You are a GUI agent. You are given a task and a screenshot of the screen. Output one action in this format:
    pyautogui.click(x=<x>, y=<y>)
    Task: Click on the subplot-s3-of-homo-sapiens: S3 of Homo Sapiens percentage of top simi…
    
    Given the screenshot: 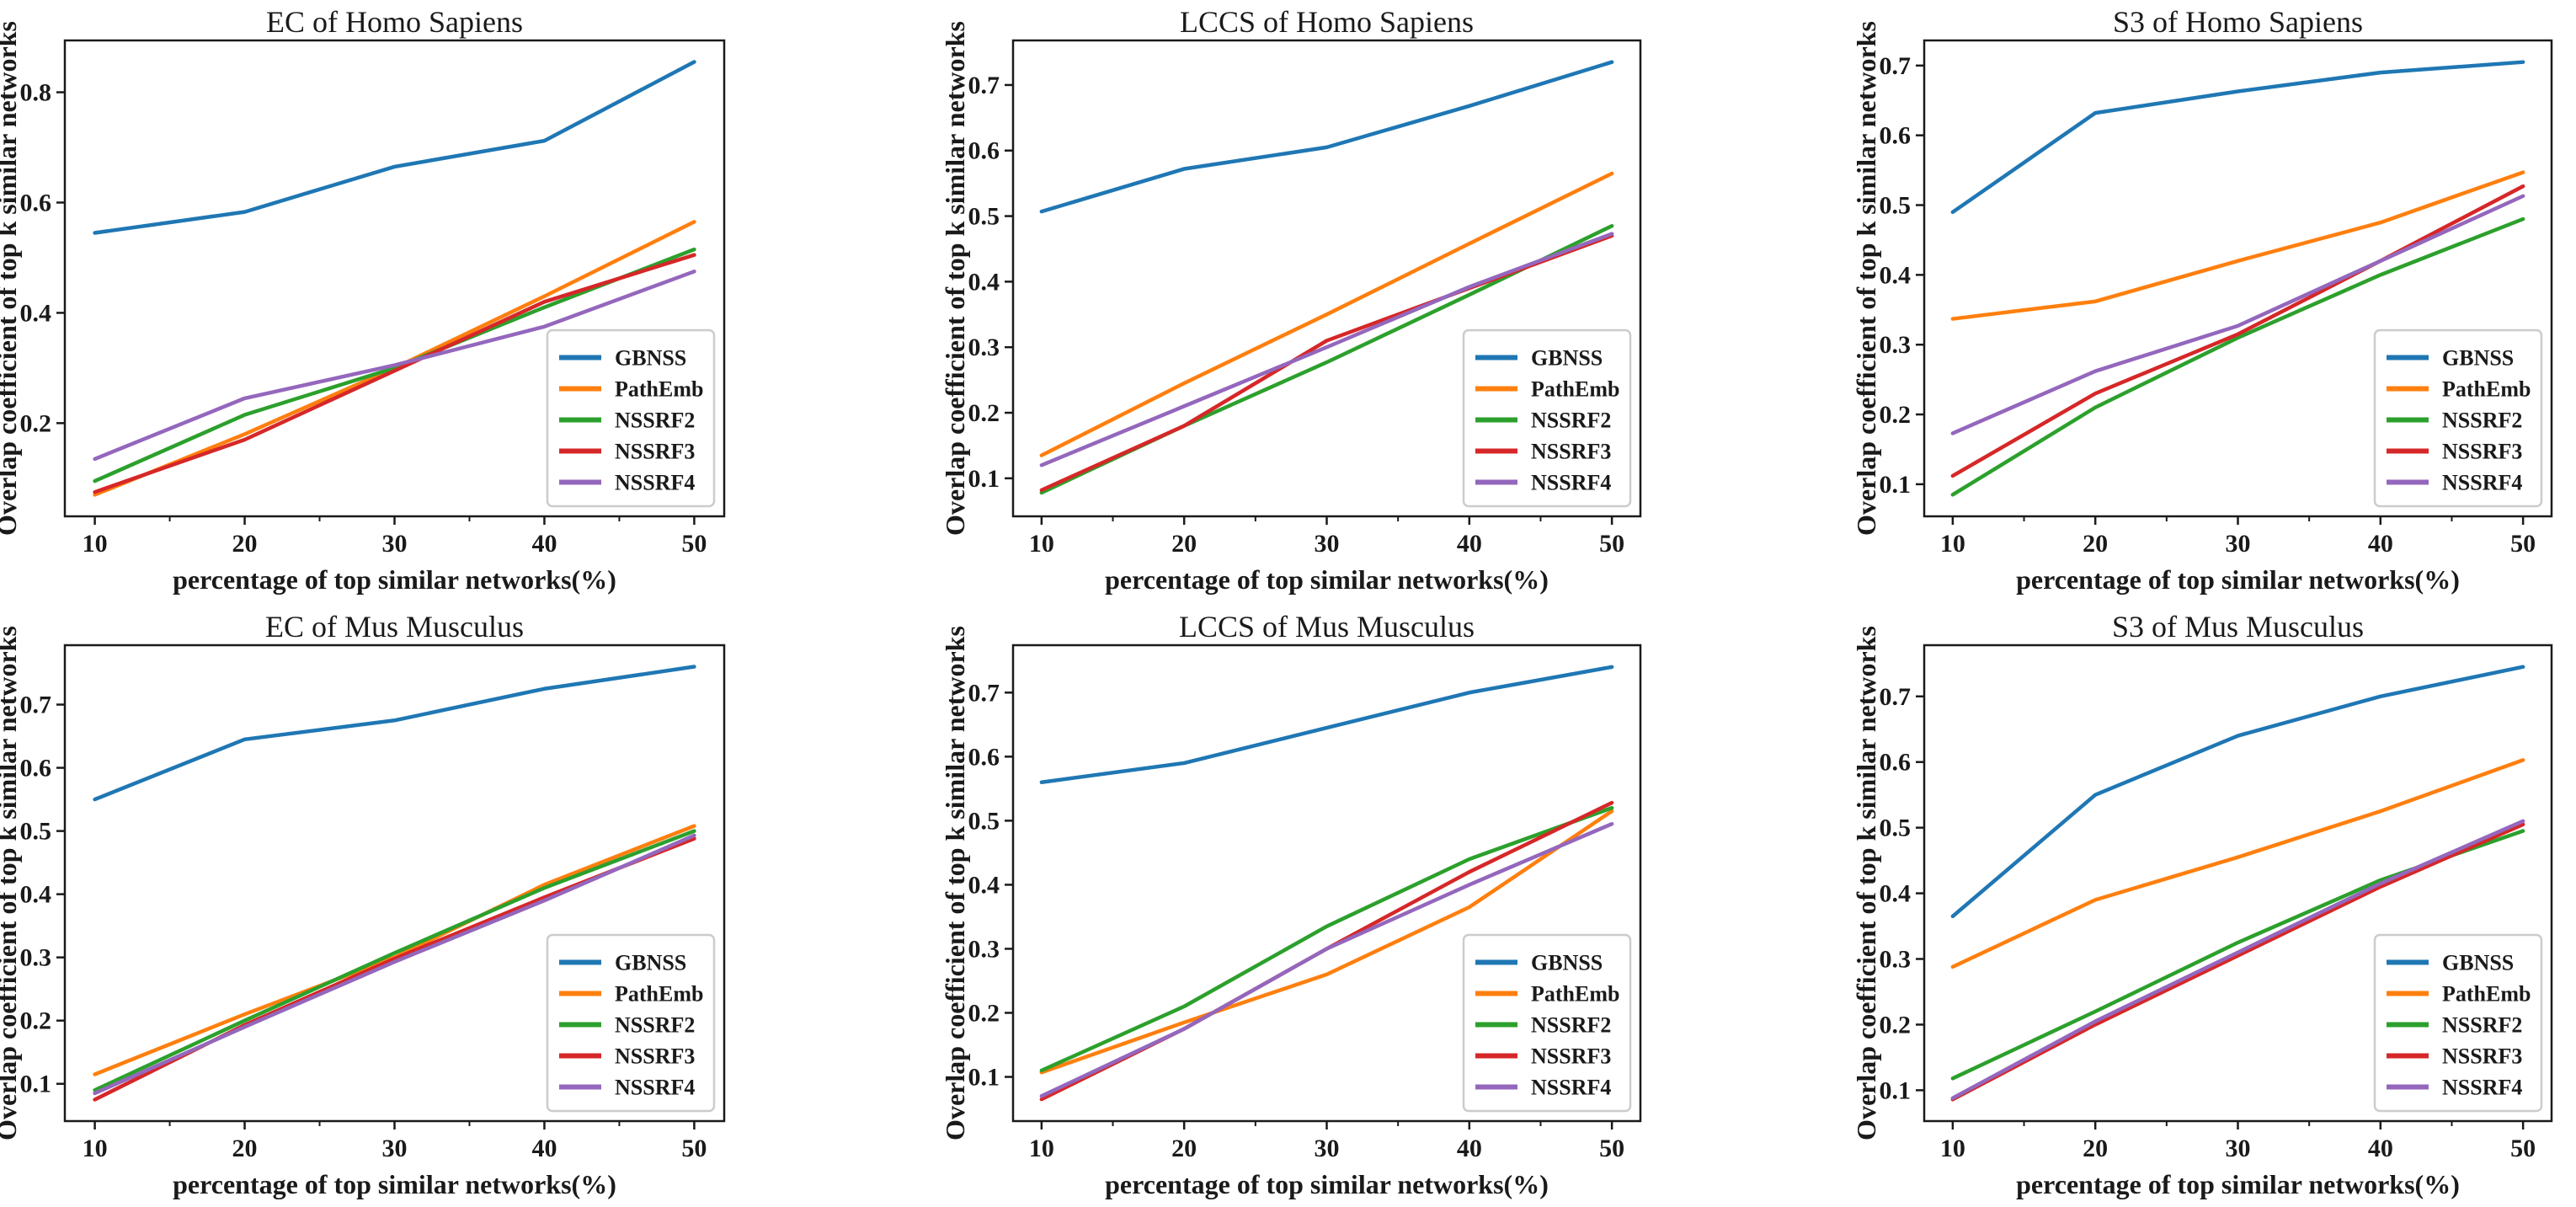 What is the action you would take?
    pyautogui.click(x=2202, y=300)
    